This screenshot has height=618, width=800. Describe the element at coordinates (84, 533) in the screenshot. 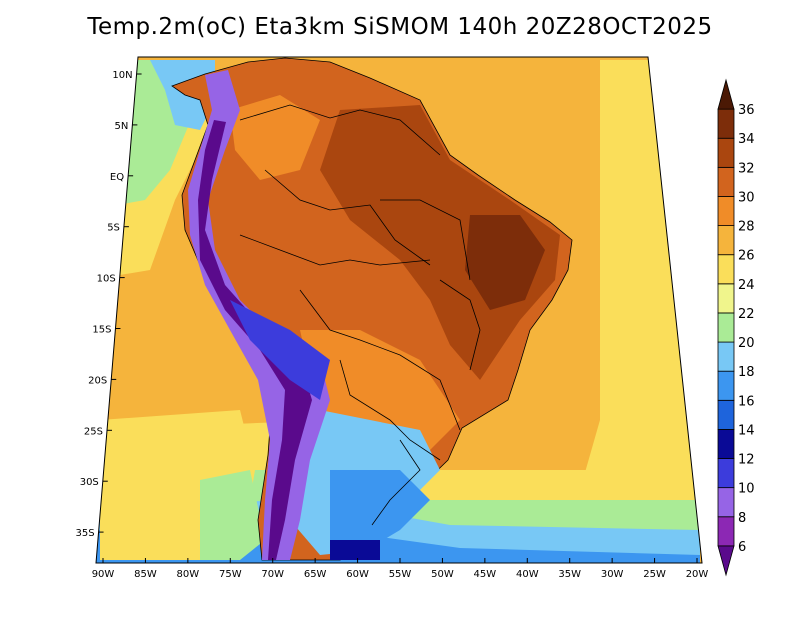

I see `lat-label: 35S` at that location.